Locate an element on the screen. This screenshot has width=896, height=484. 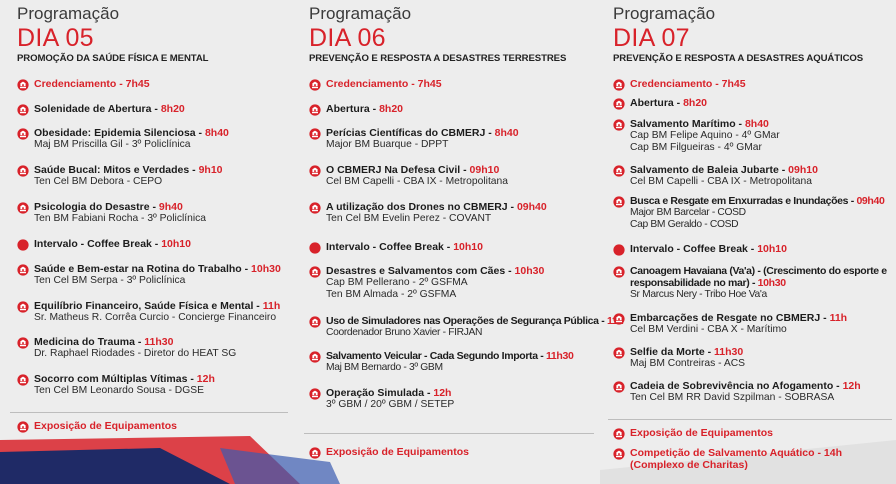
schedule-item-label: Solenidade de Abertura - is located at coordinates (97, 109).